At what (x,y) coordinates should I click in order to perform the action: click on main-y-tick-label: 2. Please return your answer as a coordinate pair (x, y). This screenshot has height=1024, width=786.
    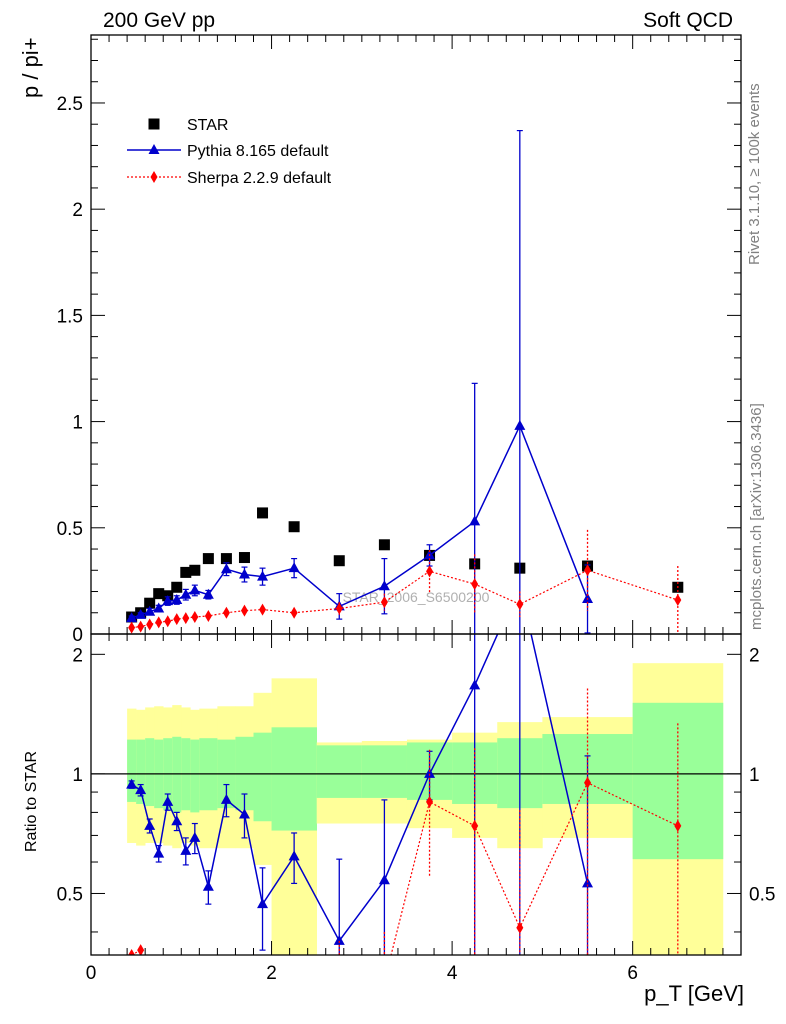
    Looking at the image, I should click on (77, 210).